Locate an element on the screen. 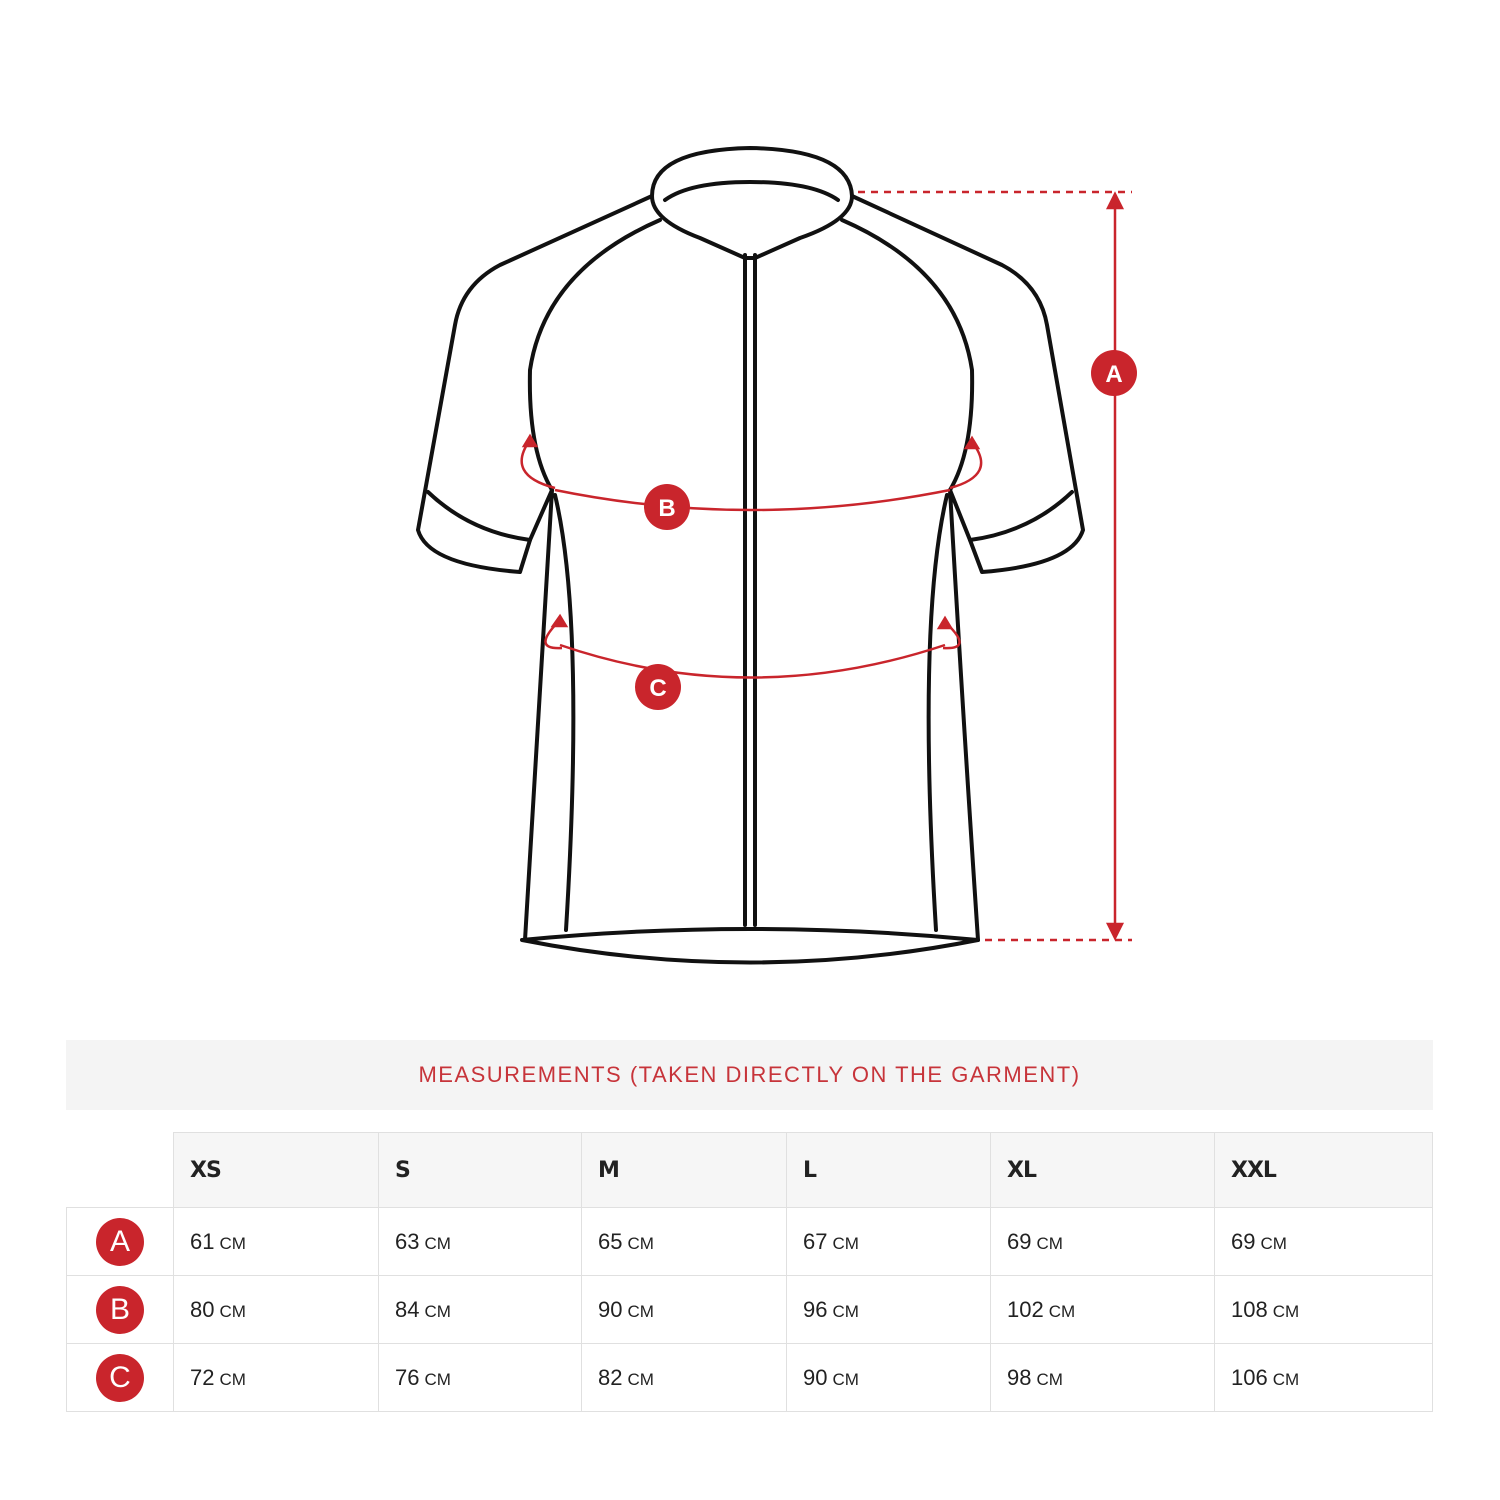 This screenshot has width=1500, height=1500. measurement-cell: 98 CM is located at coordinates (1102, 1377).